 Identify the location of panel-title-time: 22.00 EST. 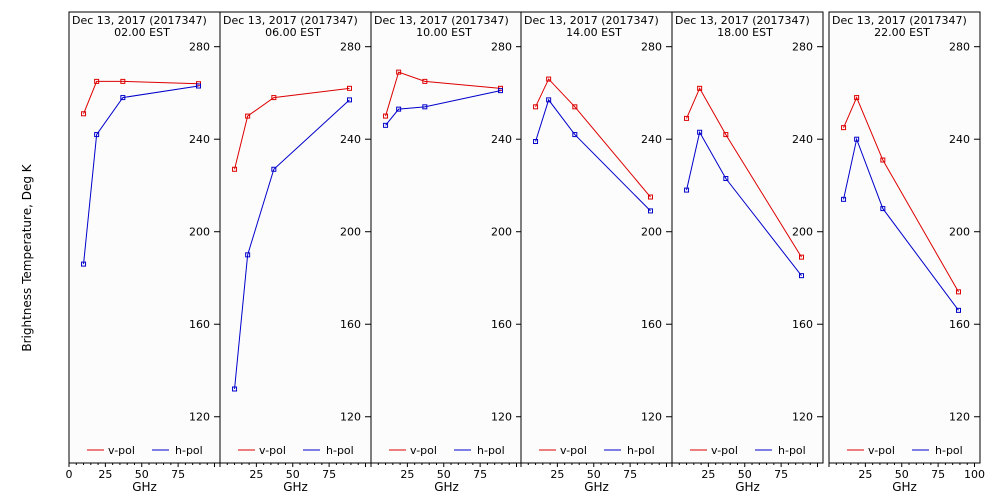
(902, 32).